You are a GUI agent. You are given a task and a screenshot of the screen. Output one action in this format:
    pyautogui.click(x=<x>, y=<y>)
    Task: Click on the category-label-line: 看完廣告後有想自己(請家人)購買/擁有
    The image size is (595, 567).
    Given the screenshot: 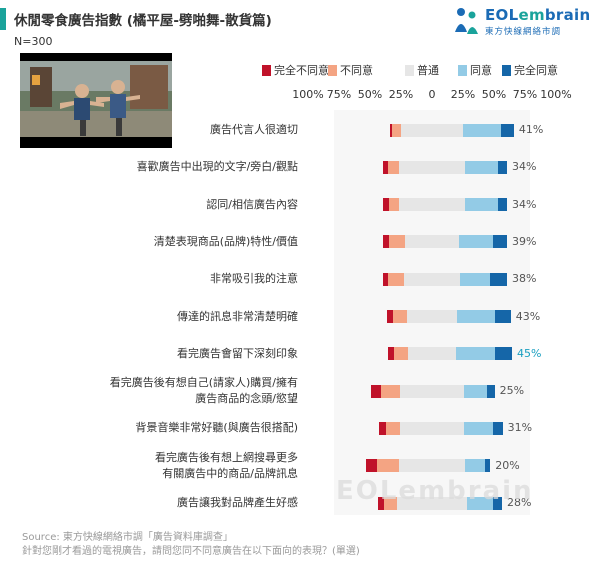 What is the action you would take?
    pyautogui.click(x=203, y=383)
    